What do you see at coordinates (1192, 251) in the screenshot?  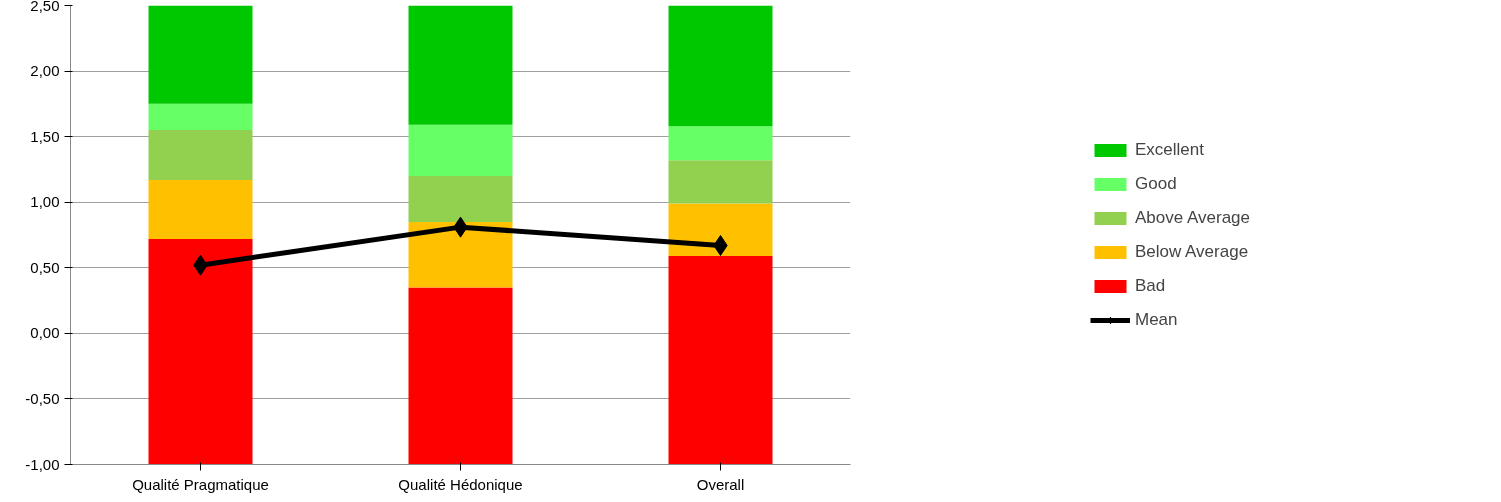 I see `legend-label: Below Average` at bounding box center [1192, 251].